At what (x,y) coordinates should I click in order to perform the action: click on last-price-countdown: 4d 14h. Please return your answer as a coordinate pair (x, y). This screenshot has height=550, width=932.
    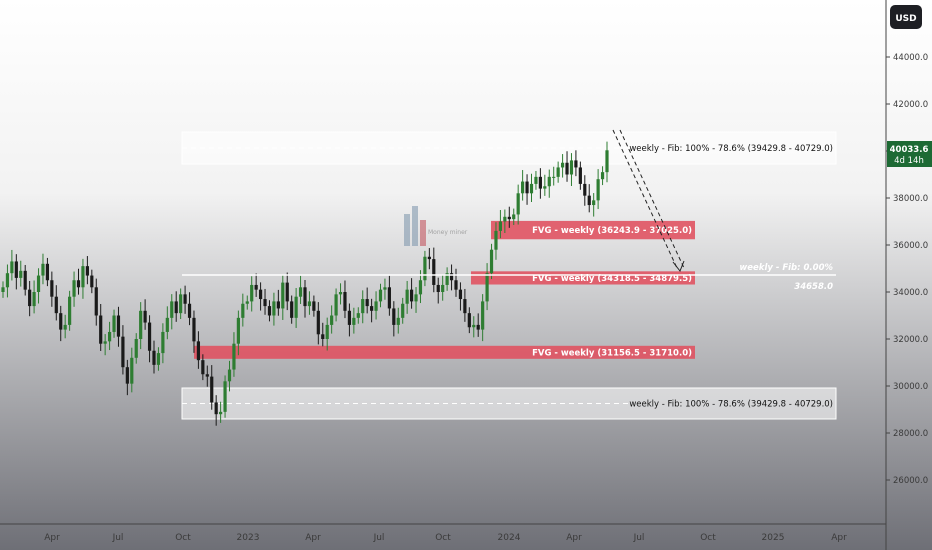
    Looking at the image, I should click on (909, 161).